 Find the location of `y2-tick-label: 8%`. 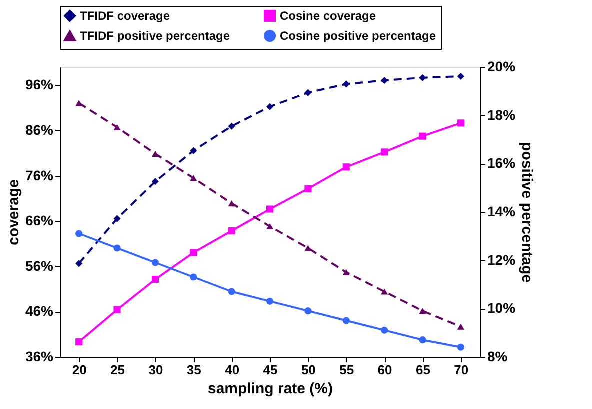

y2-tick-label: 8% is located at coordinates (498, 356).